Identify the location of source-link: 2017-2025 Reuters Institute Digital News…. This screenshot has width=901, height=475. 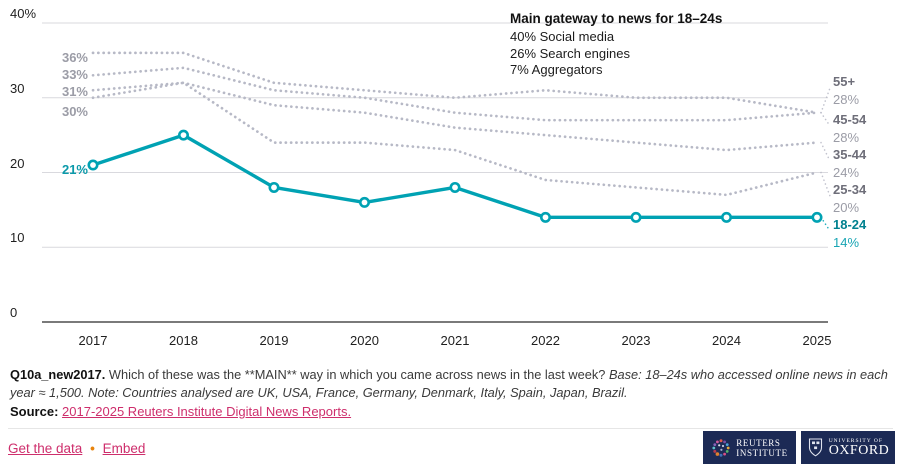
(207, 411).